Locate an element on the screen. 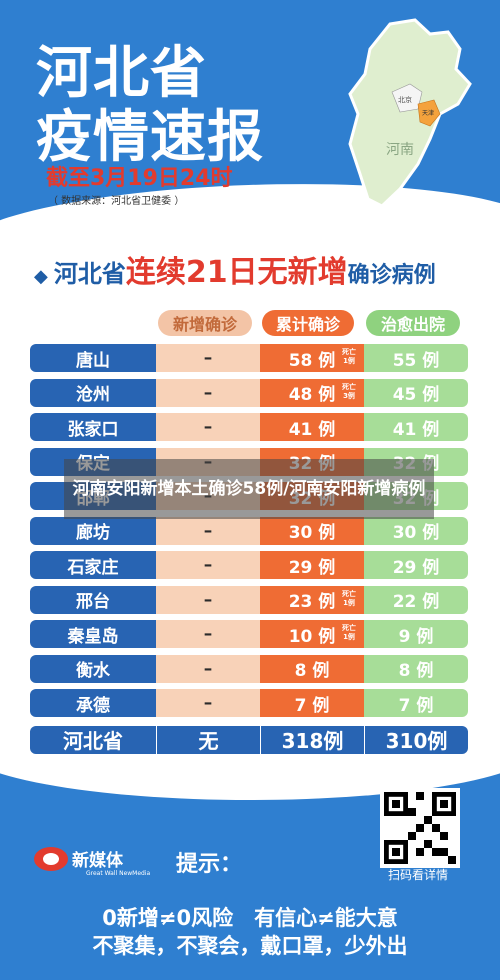  table-row: 邢台 – 23 例死亡 1例 22 例 is located at coordinates (249, 599).